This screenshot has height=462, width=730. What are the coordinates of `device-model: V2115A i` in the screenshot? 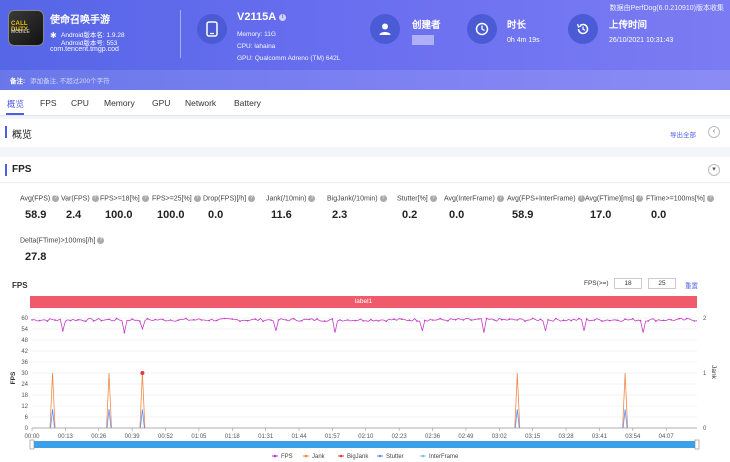 It's located at (262, 17).